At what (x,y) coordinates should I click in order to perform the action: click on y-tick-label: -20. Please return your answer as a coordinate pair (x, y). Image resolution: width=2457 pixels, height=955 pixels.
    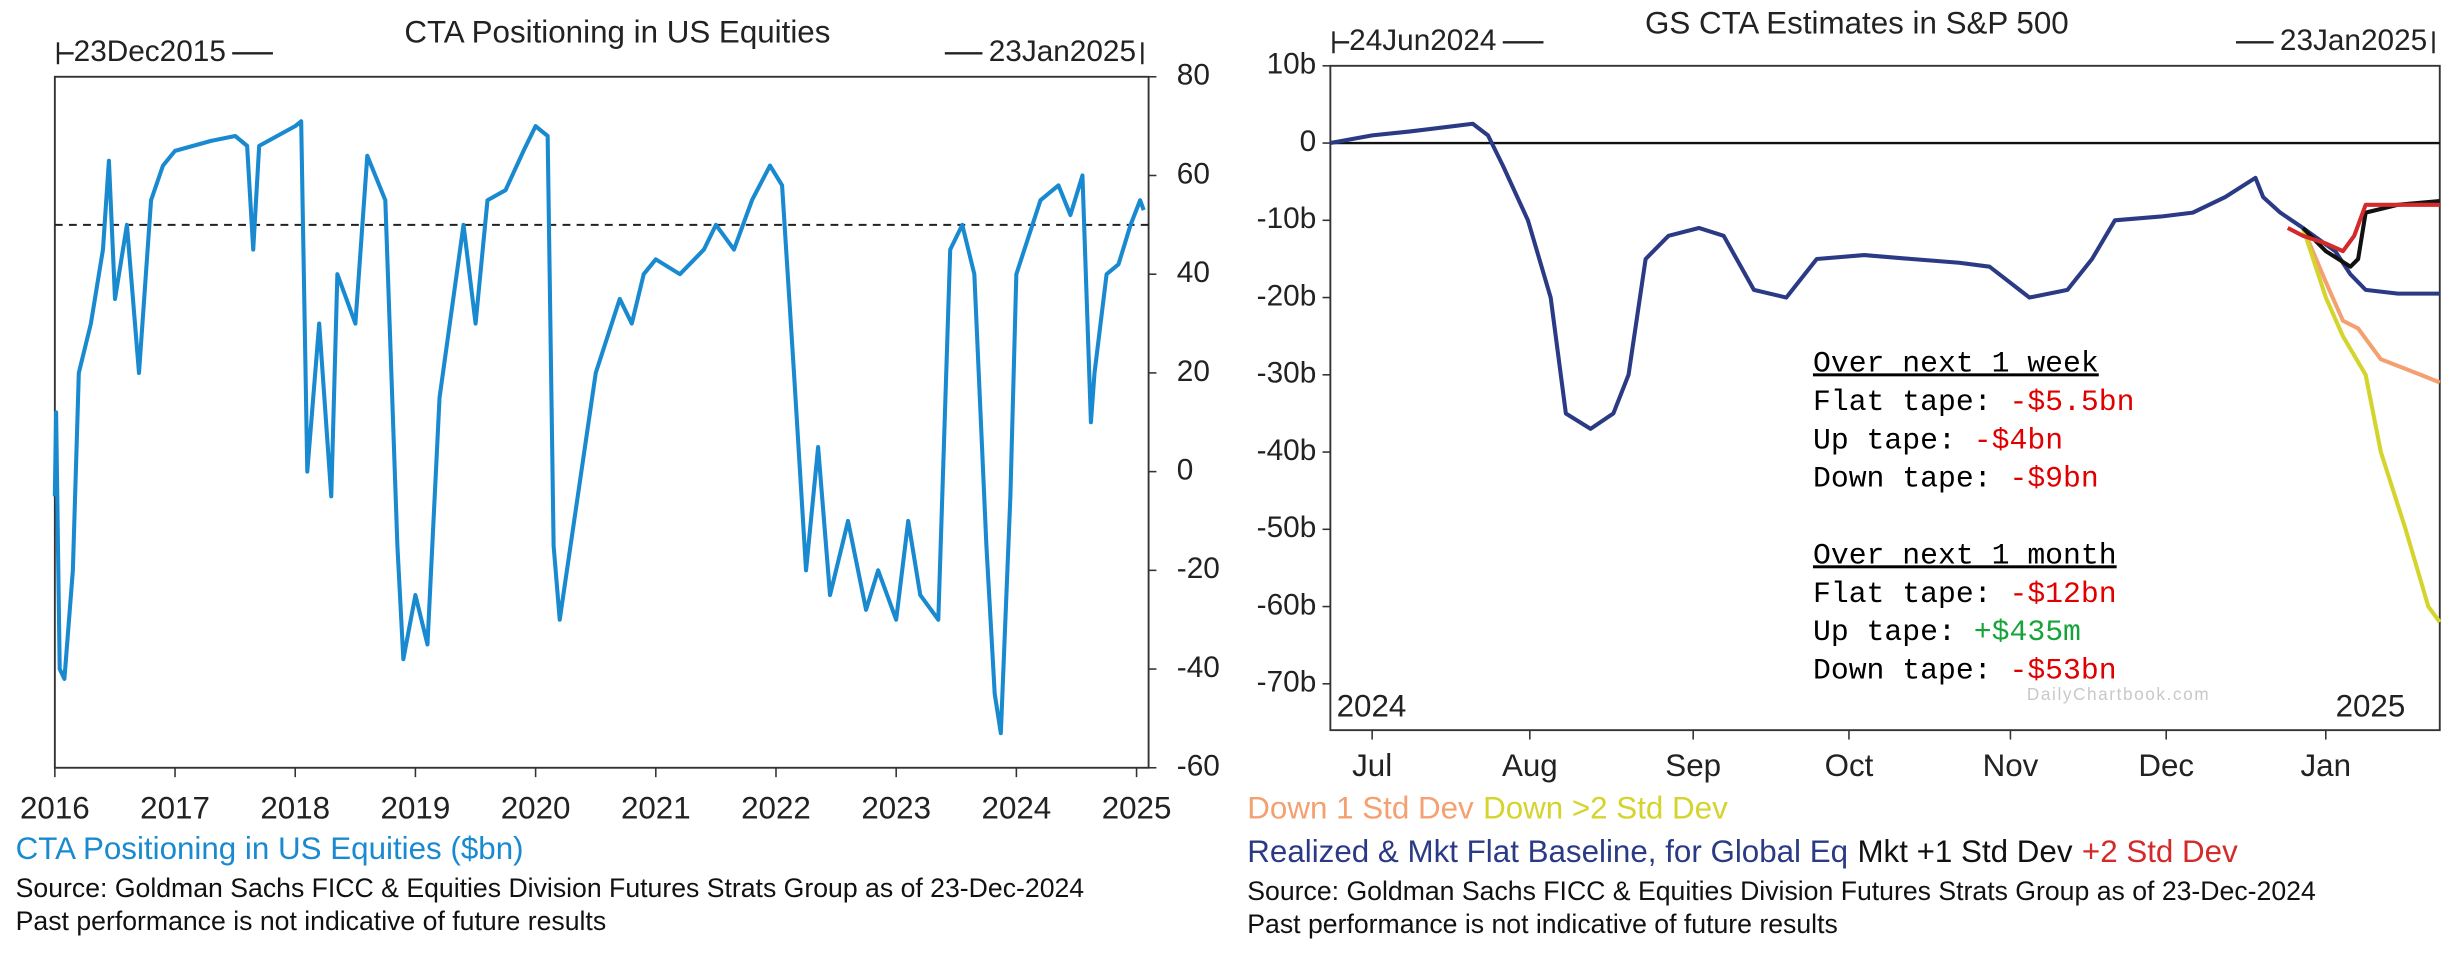
    Looking at the image, I should click on (1198, 568).